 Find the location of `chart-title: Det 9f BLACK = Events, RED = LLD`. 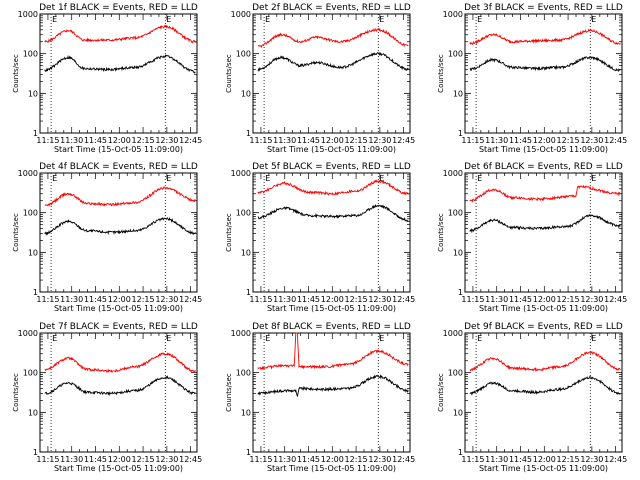

chart-title: Det 9f BLACK = Events, RED = LLD is located at coordinates (543, 327).